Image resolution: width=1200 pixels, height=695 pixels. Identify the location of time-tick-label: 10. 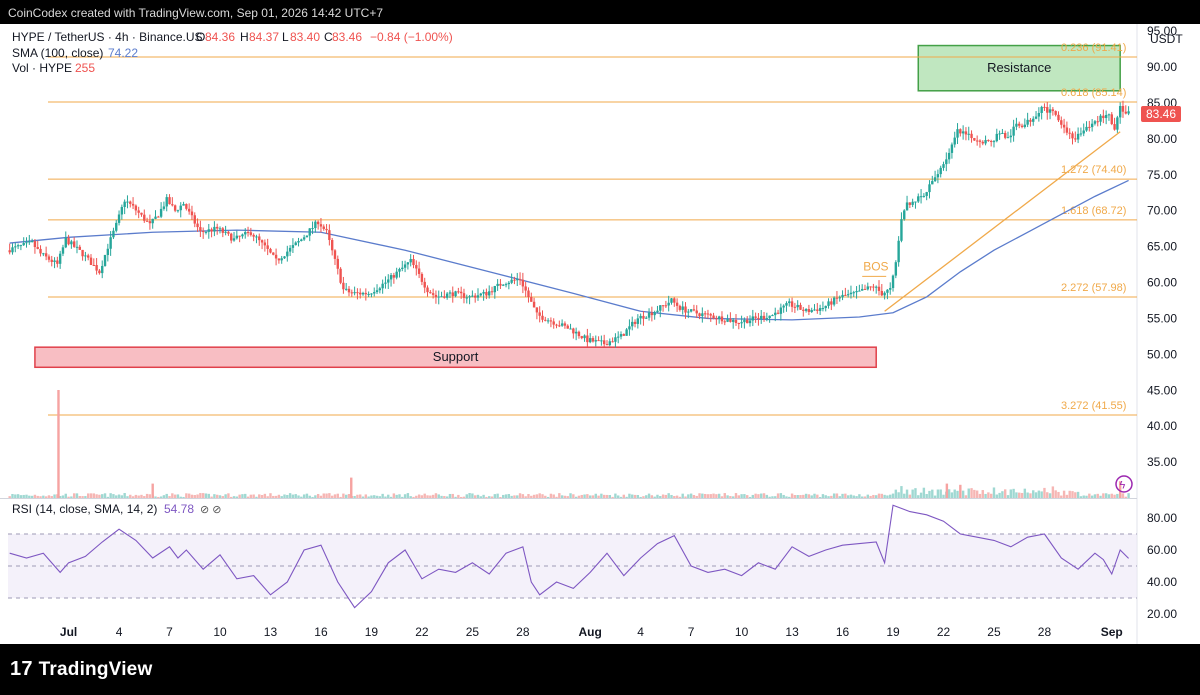
(742, 632).